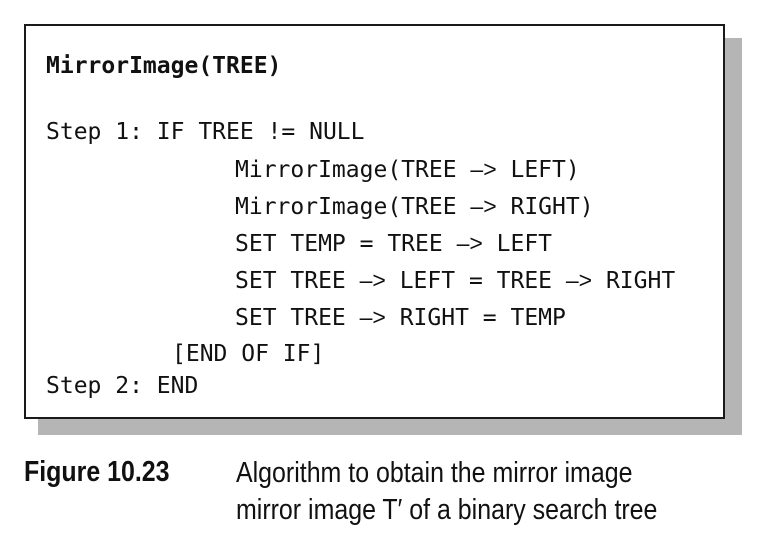 Image resolution: width=768 pixels, height=554 pixels. I want to click on caption-line-2: mirror image T′ of a binary search tree, so click(447, 510).